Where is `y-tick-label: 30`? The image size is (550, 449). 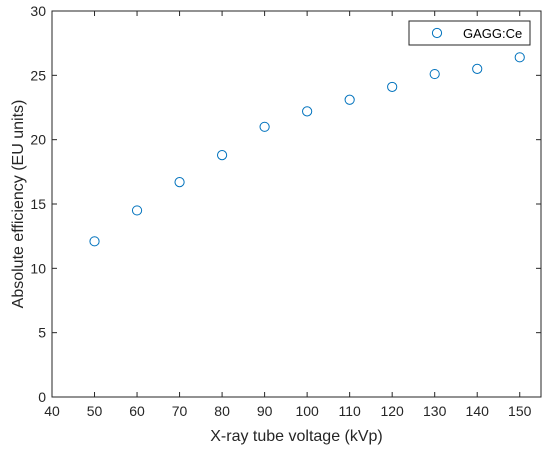 y-tick-label: 30 is located at coordinates (38, 11).